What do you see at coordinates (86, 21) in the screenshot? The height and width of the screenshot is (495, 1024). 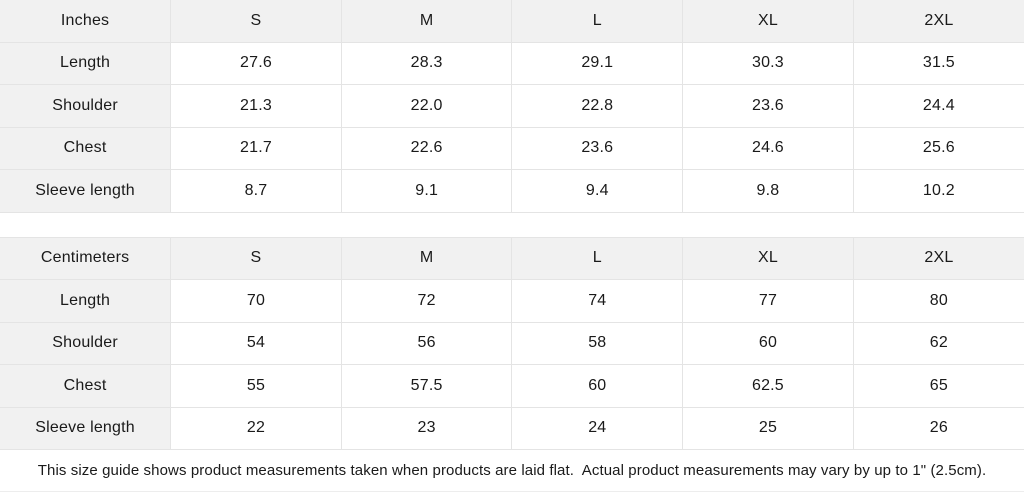 I see `unit-label-cell: Inches` at bounding box center [86, 21].